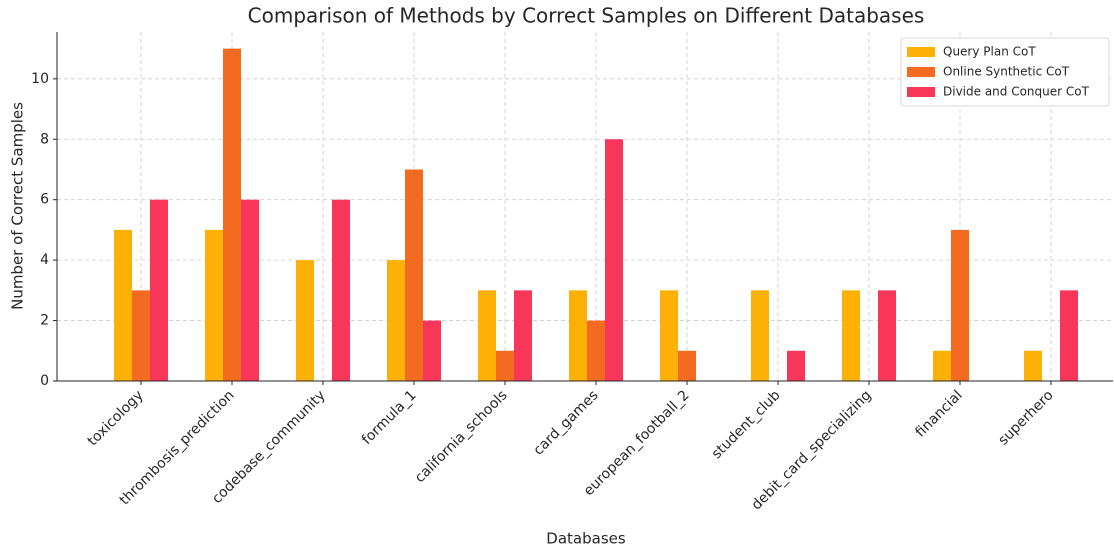 The height and width of the screenshot is (553, 1114). I want to click on y-tick-label: 4, so click(44, 260).